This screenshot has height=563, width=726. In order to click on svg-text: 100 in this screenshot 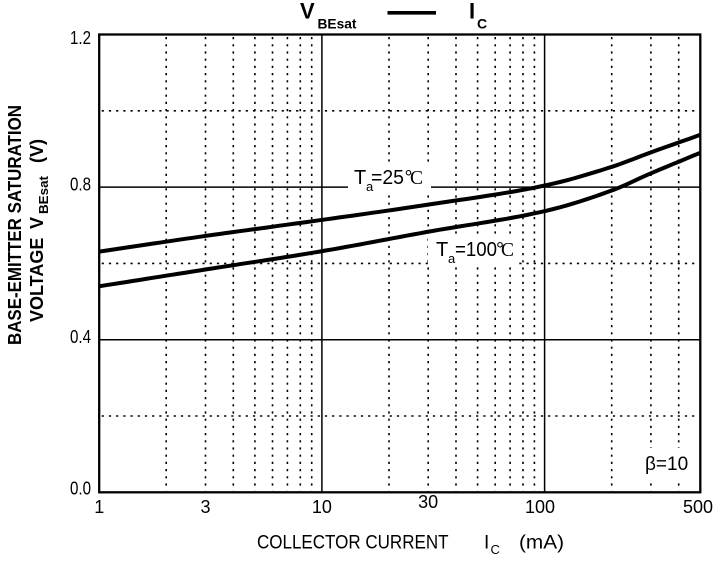, I will do `click(540, 507)`.